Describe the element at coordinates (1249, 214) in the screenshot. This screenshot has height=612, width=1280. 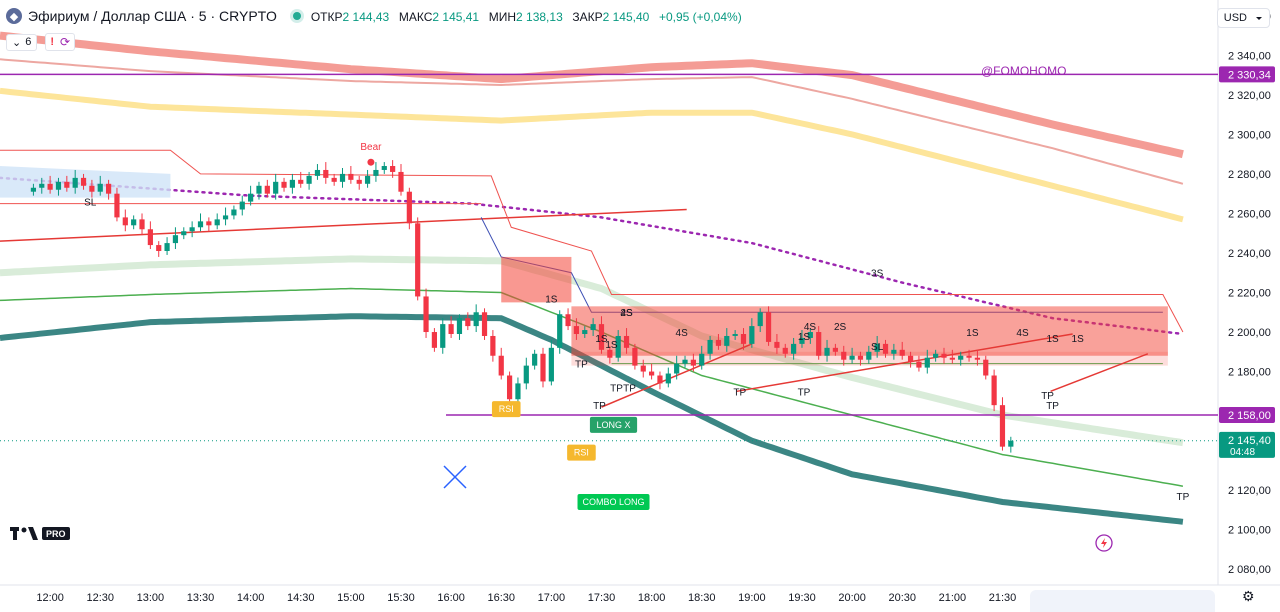
I see `price-tick-label: 2 260,00` at that location.